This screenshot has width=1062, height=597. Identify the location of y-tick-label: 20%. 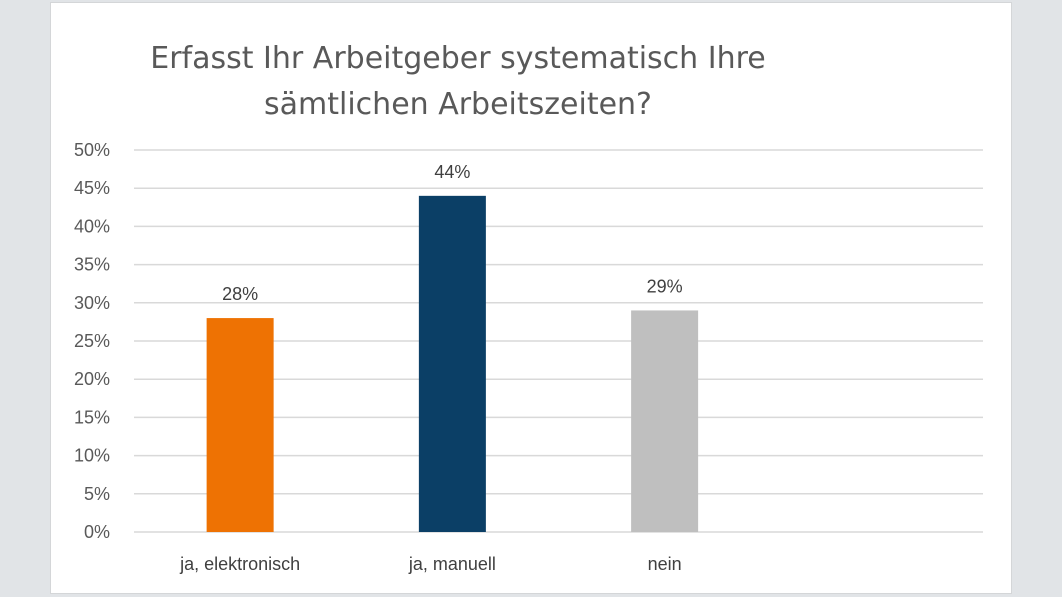
(92, 379).